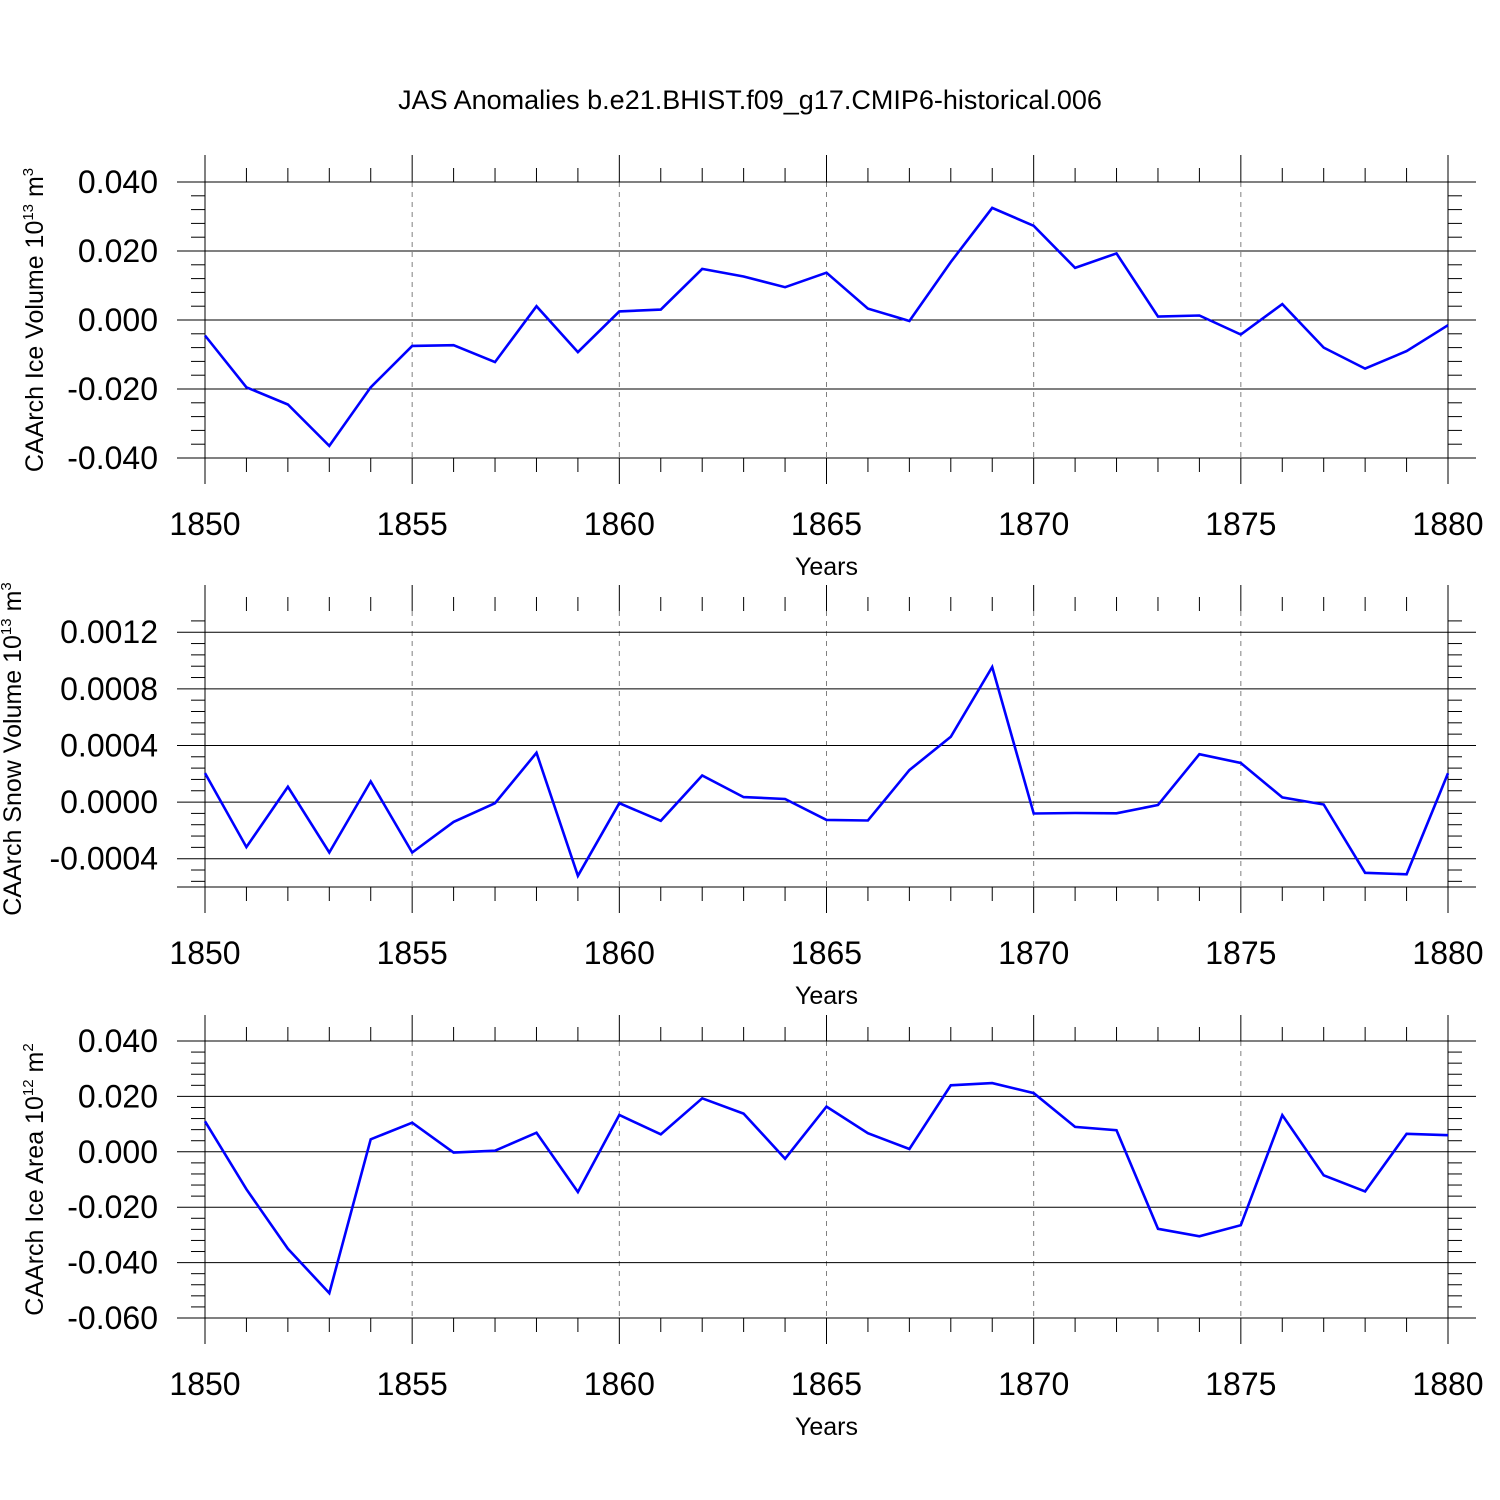 The image size is (1500, 1500). What do you see at coordinates (28, 1087) in the screenshot?
I see `y-axis-title-superscript: 12` at bounding box center [28, 1087].